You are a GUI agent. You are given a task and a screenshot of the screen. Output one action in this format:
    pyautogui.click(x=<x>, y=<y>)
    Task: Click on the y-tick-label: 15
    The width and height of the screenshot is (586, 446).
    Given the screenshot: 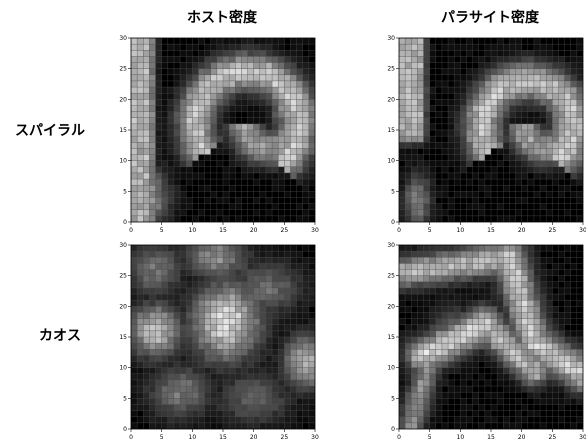 What is the action you would take?
    pyautogui.click(x=391, y=337)
    